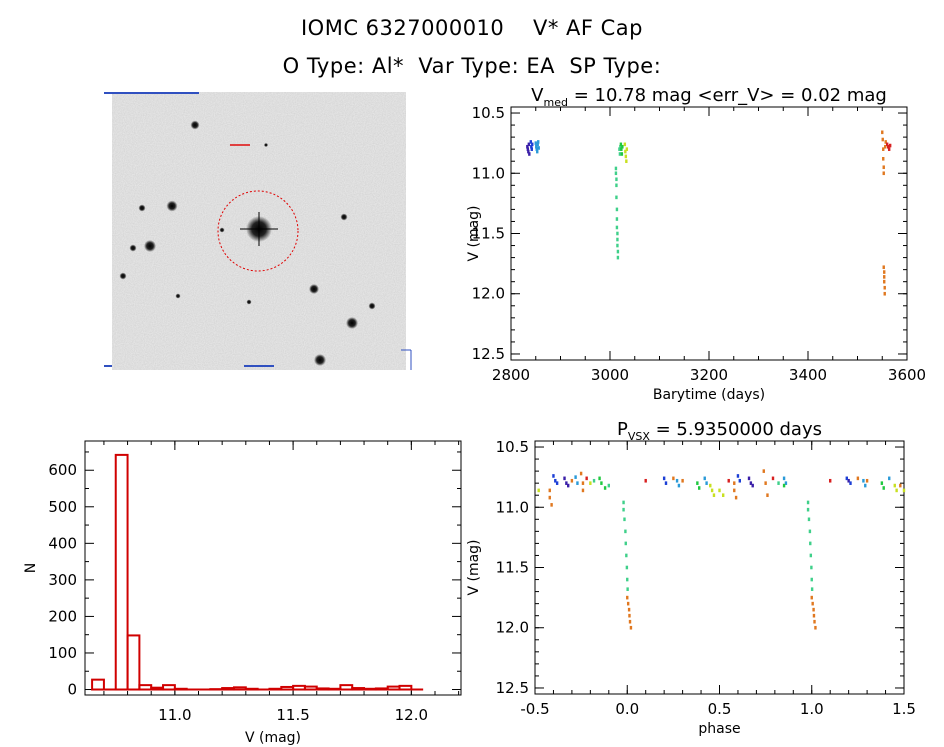 The width and height of the screenshot is (944, 747). Describe the element at coordinates (240, 145) in the screenshot. I see `target-label-mark` at that location.